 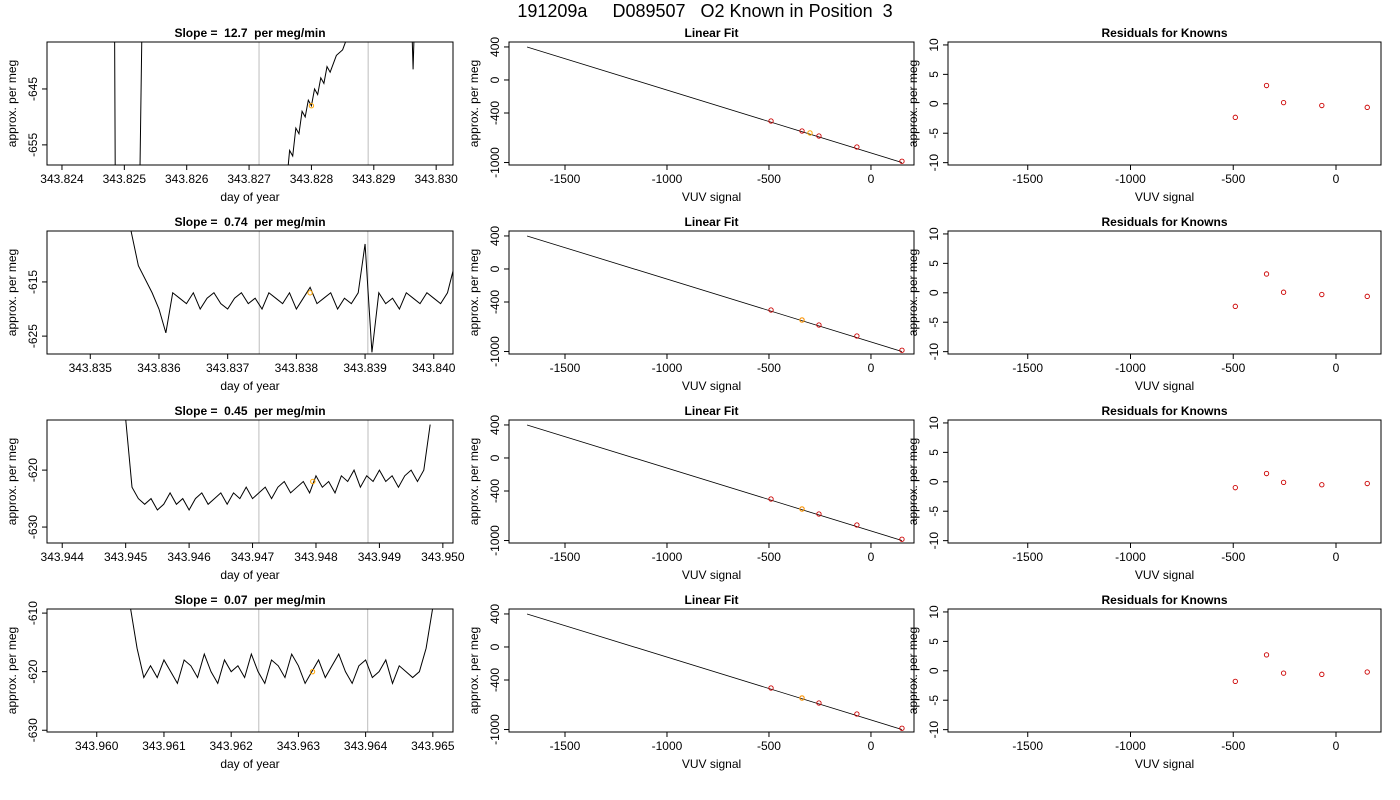 I want to click on x-tick-label: 343.838, so click(x=297, y=368).